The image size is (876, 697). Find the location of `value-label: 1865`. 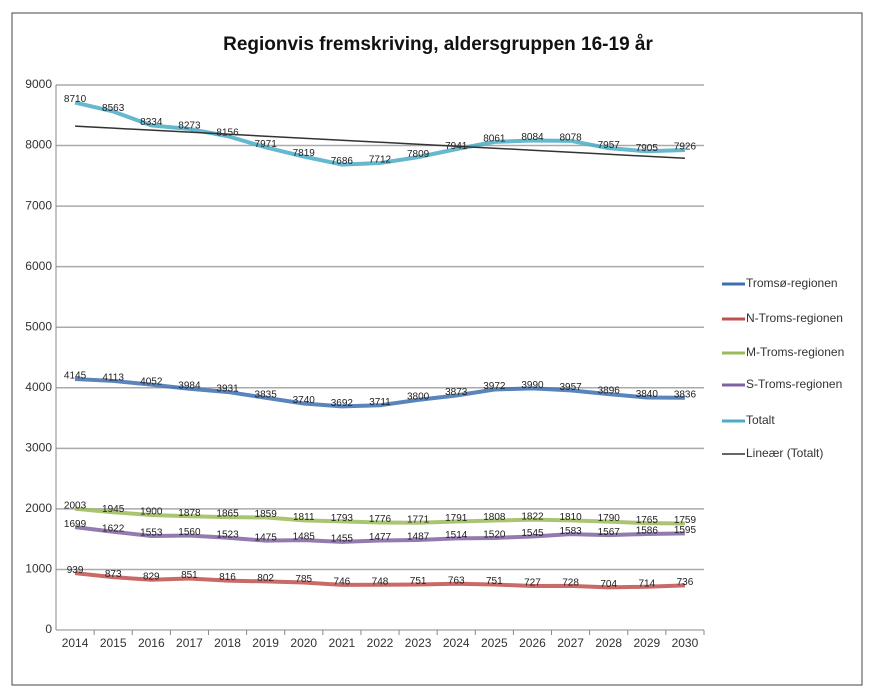

value-label: 1865 is located at coordinates (227, 514).